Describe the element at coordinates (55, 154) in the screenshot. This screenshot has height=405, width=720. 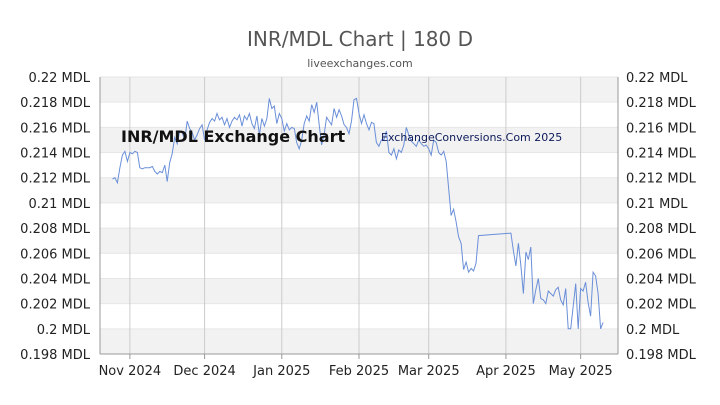
I see `y-tick-label-left: 0.214 MDL` at that location.